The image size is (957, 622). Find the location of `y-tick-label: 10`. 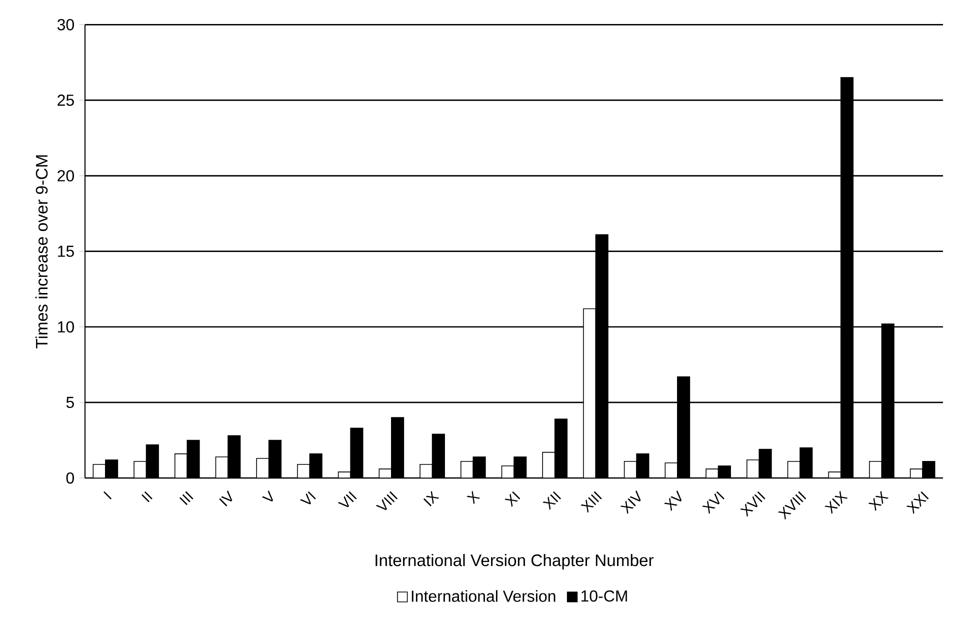

y-tick-label: 10 is located at coordinates (66, 327).